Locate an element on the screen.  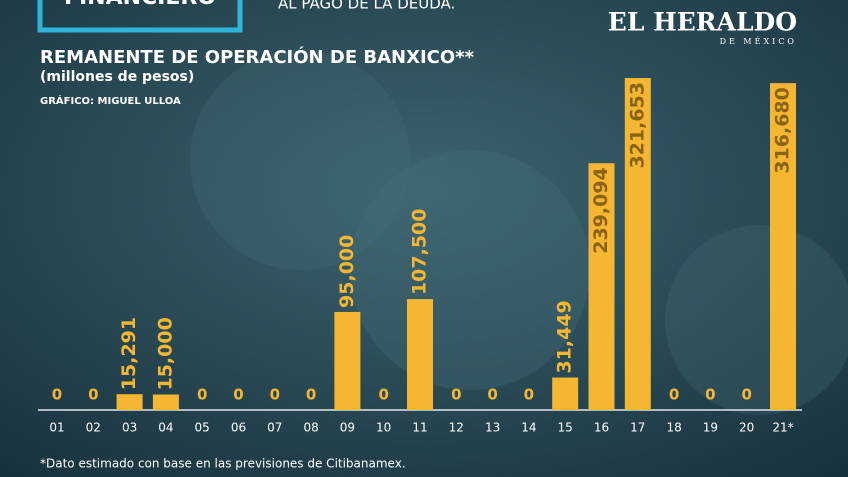
x-tick-label: 21* is located at coordinates (782, 428).